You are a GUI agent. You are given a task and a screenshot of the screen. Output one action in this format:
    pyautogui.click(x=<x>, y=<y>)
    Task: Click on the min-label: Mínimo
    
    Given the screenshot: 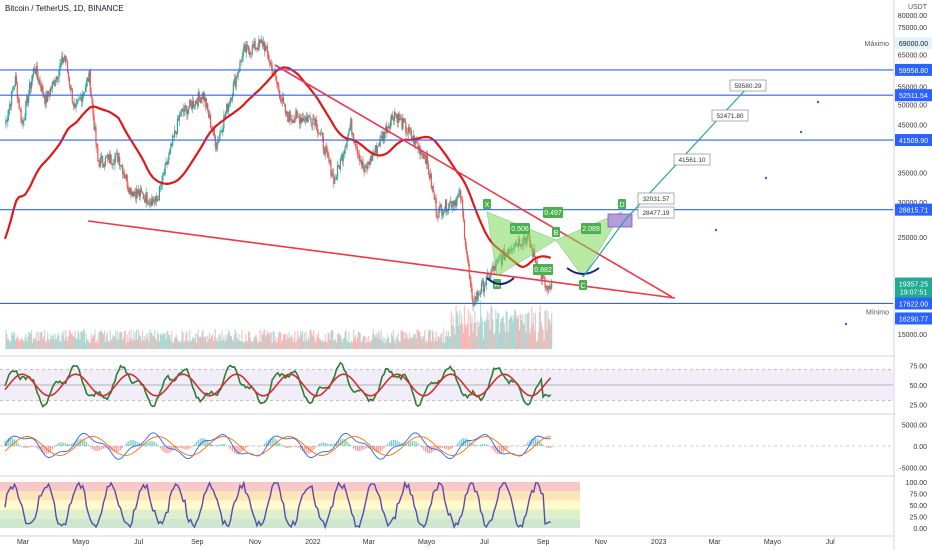 What is the action you would take?
    pyautogui.click(x=877, y=312)
    